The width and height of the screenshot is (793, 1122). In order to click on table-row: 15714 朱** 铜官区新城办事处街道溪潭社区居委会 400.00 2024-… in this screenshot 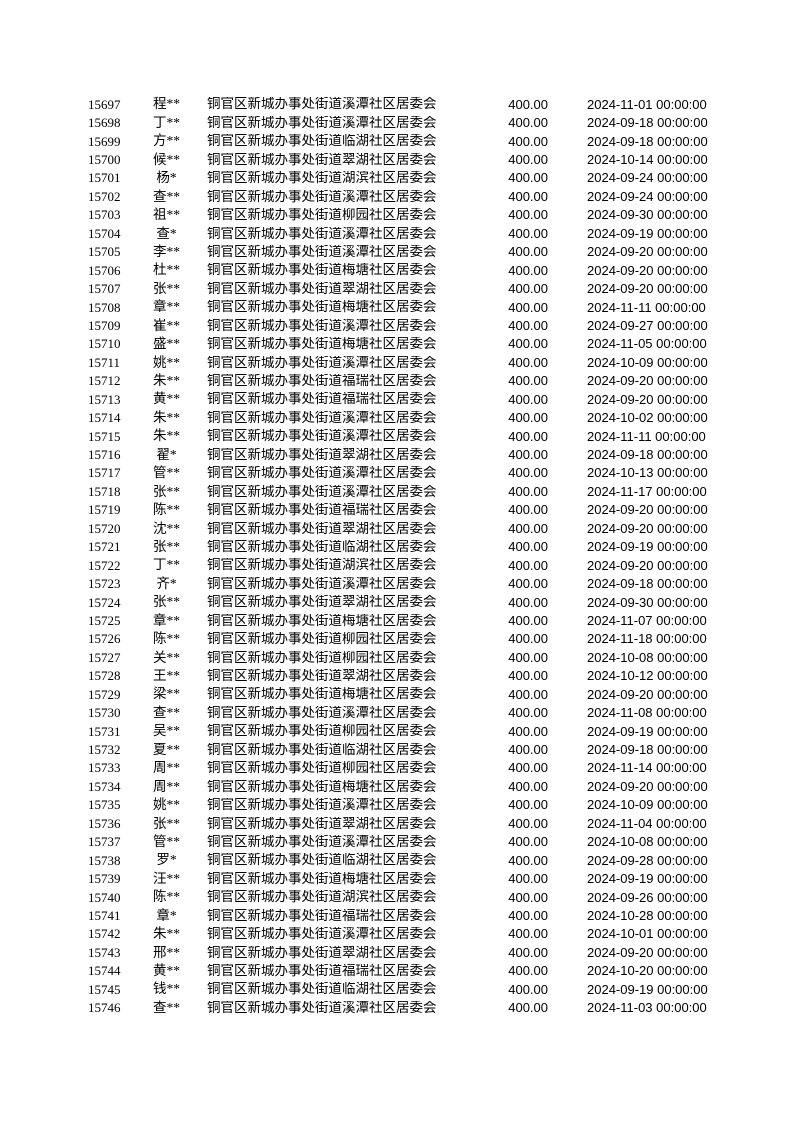, I will do `click(396, 417)`.